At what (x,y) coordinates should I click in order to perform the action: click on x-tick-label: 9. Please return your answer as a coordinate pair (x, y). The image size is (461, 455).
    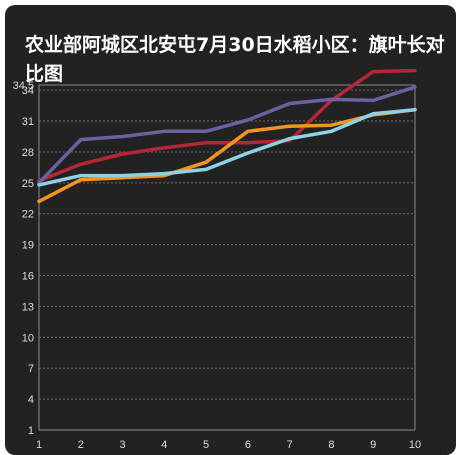
    Looking at the image, I should click on (373, 445).